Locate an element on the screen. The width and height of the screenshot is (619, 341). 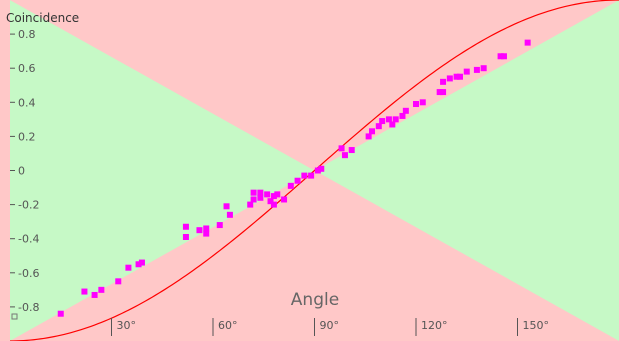
origin-marker is located at coordinates (14, 316).